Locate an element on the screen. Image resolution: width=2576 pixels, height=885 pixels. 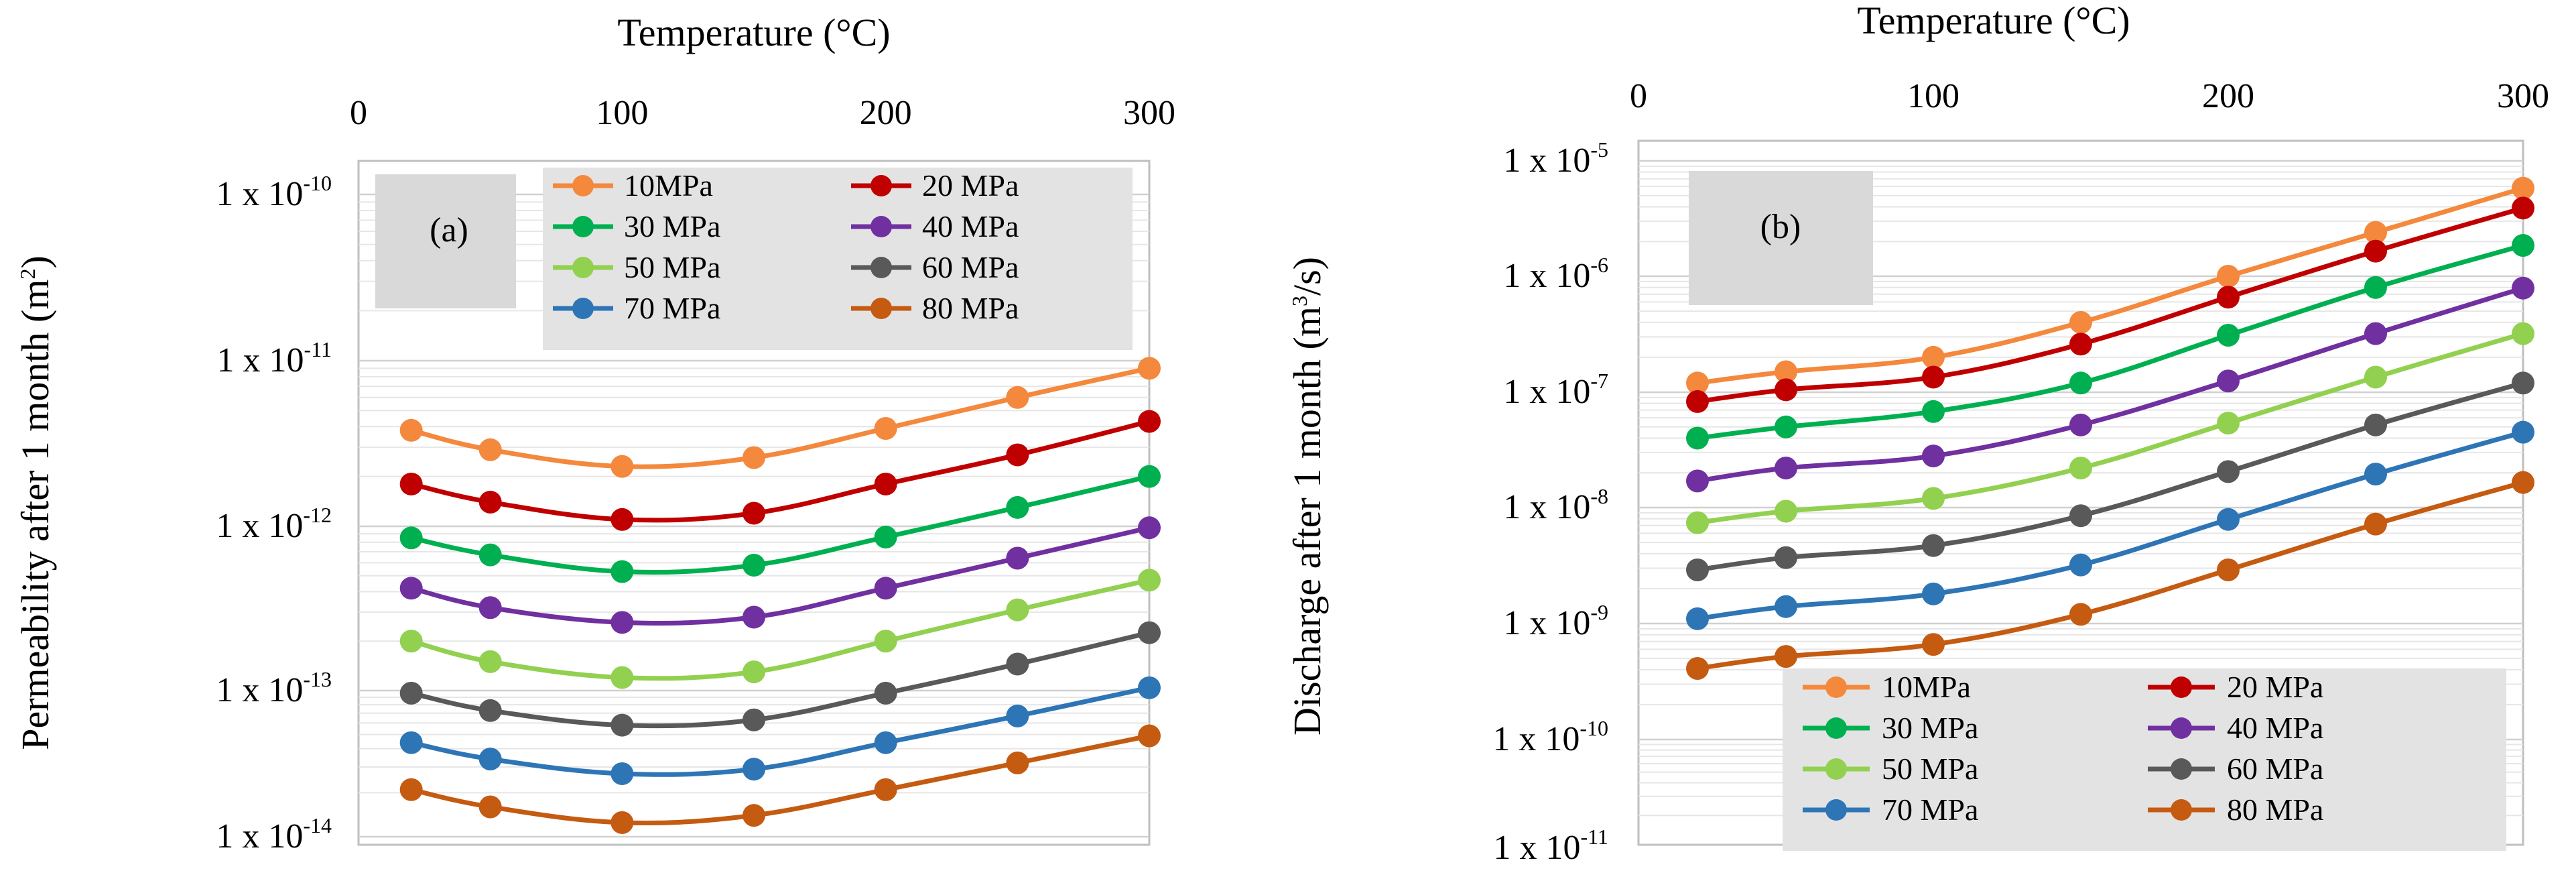
legend-label: 40 MPa is located at coordinates (970, 226).